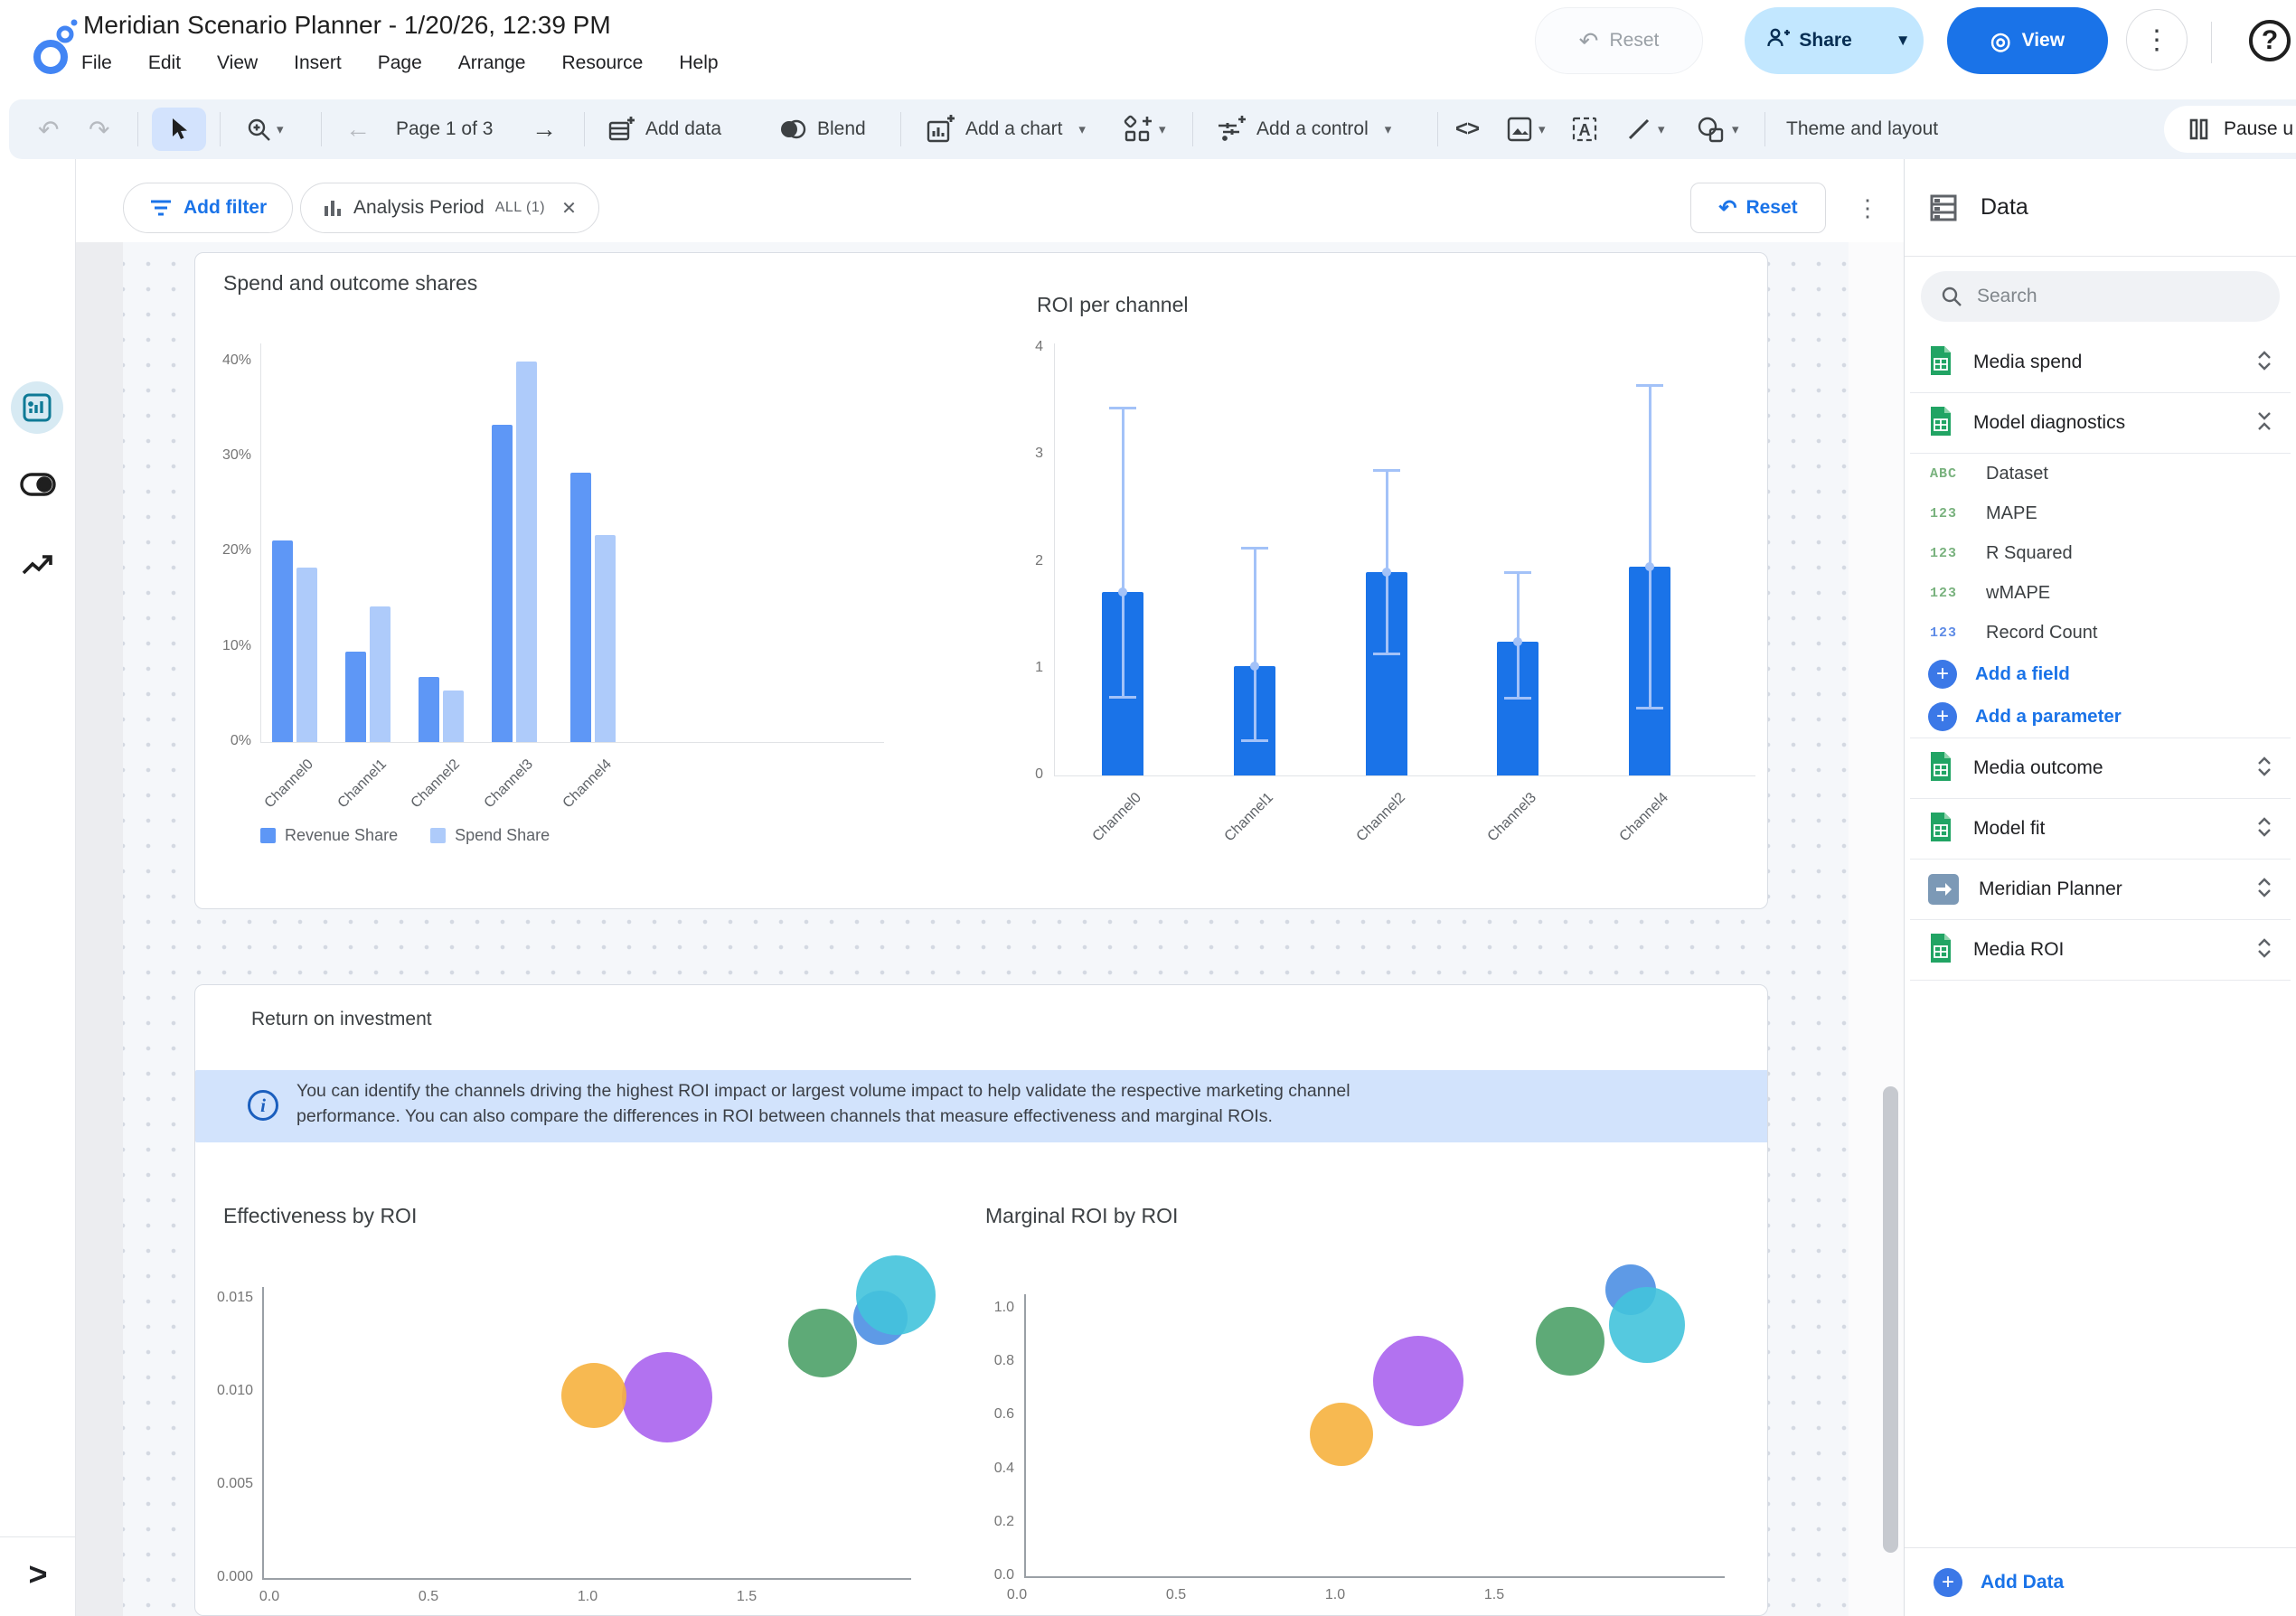  I want to click on help-icon: ?, so click(2270, 40).